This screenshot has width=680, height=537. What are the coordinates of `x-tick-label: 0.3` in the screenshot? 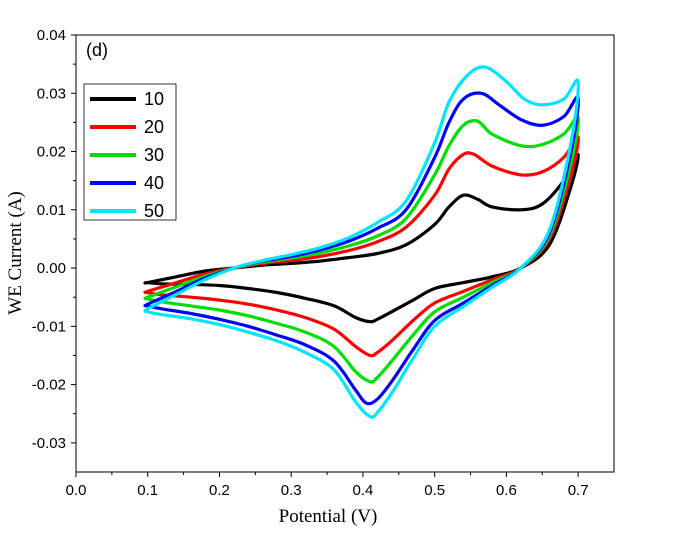 It's located at (291, 490).